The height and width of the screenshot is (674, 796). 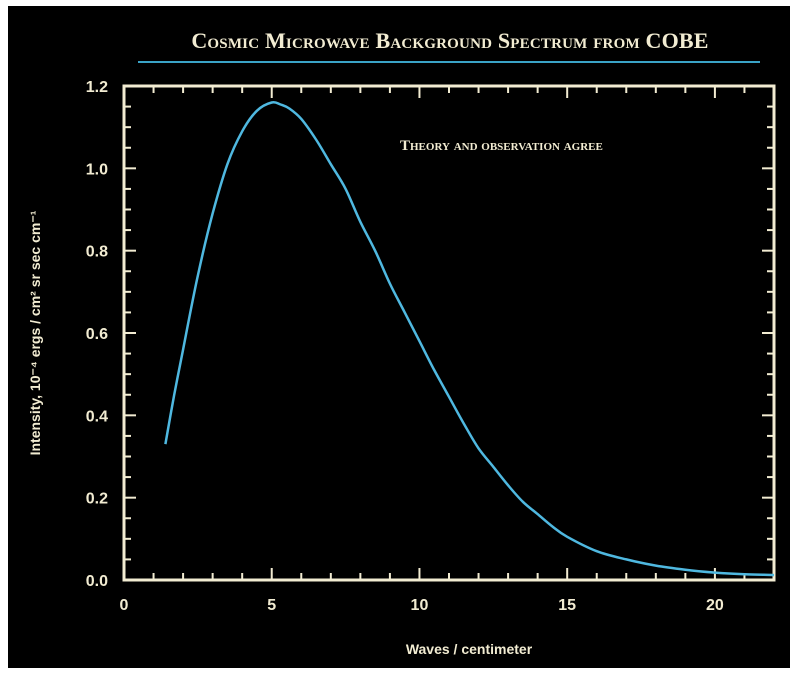 What do you see at coordinates (97, 252) in the screenshot?
I see `y-tick-label: 0.8` at bounding box center [97, 252].